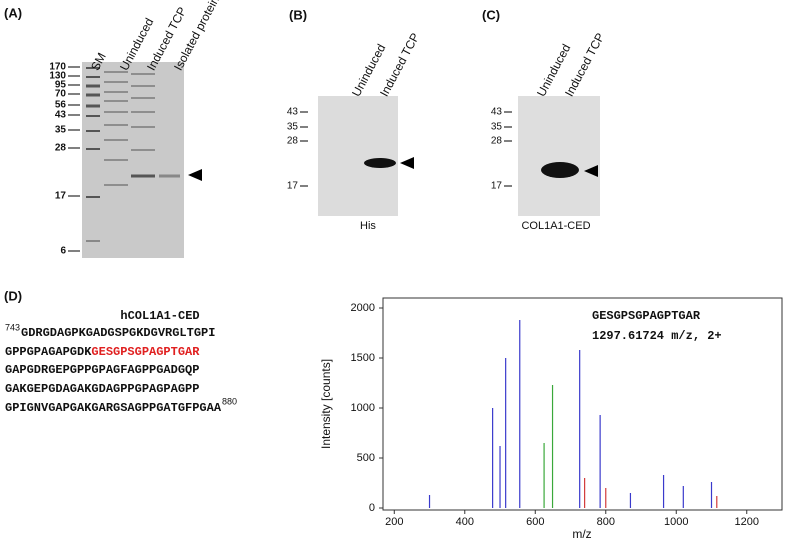 The width and height of the screenshot is (786, 543). What do you see at coordinates (363, 358) in the screenshot?
I see `y-tick-label: 1500` at bounding box center [363, 358].